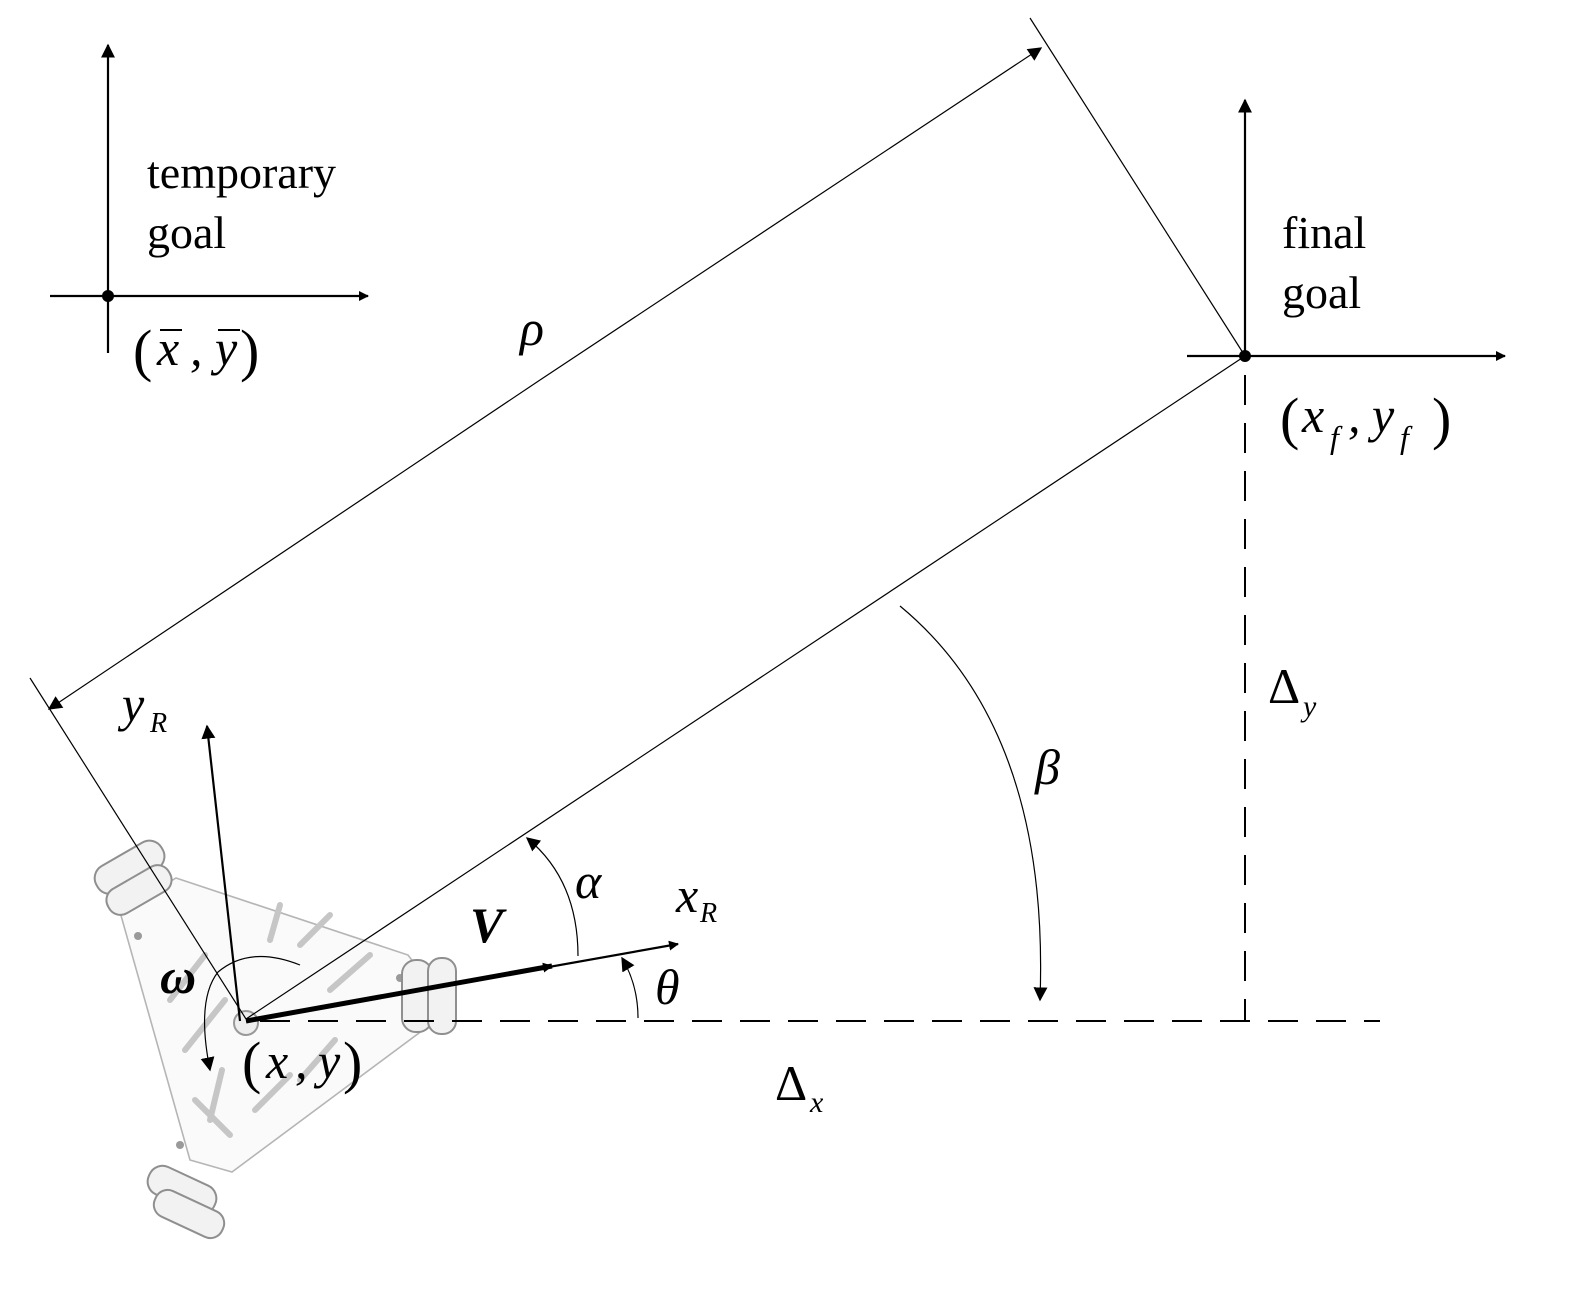 Image resolution: width=1586 pixels, height=1300 pixels. What do you see at coordinates (250, 1013) in the screenshot?
I see `omega-arc` at bounding box center [250, 1013].